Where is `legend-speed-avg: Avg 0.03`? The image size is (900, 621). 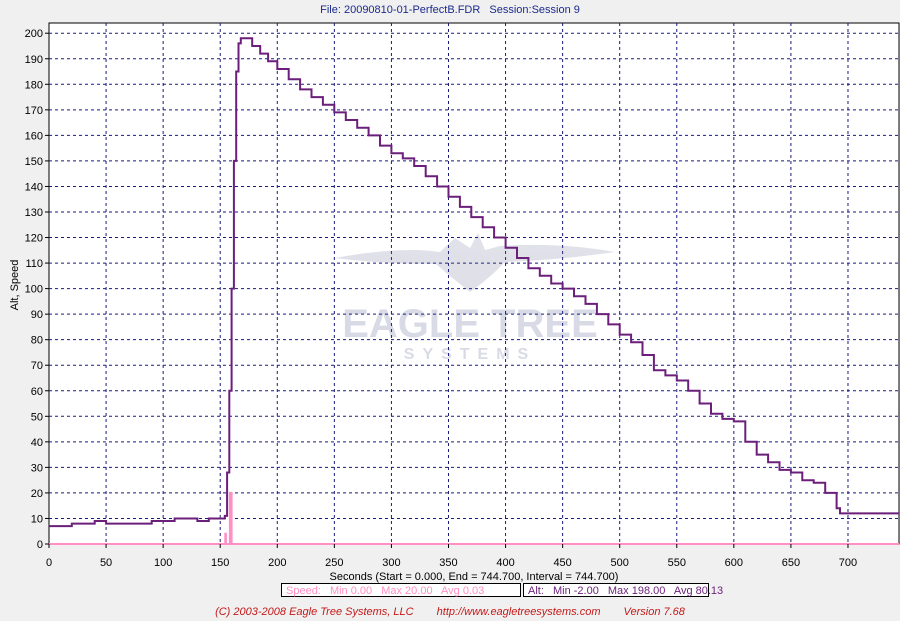
legend-speed-avg: Avg 0.03 is located at coordinates (463, 591).